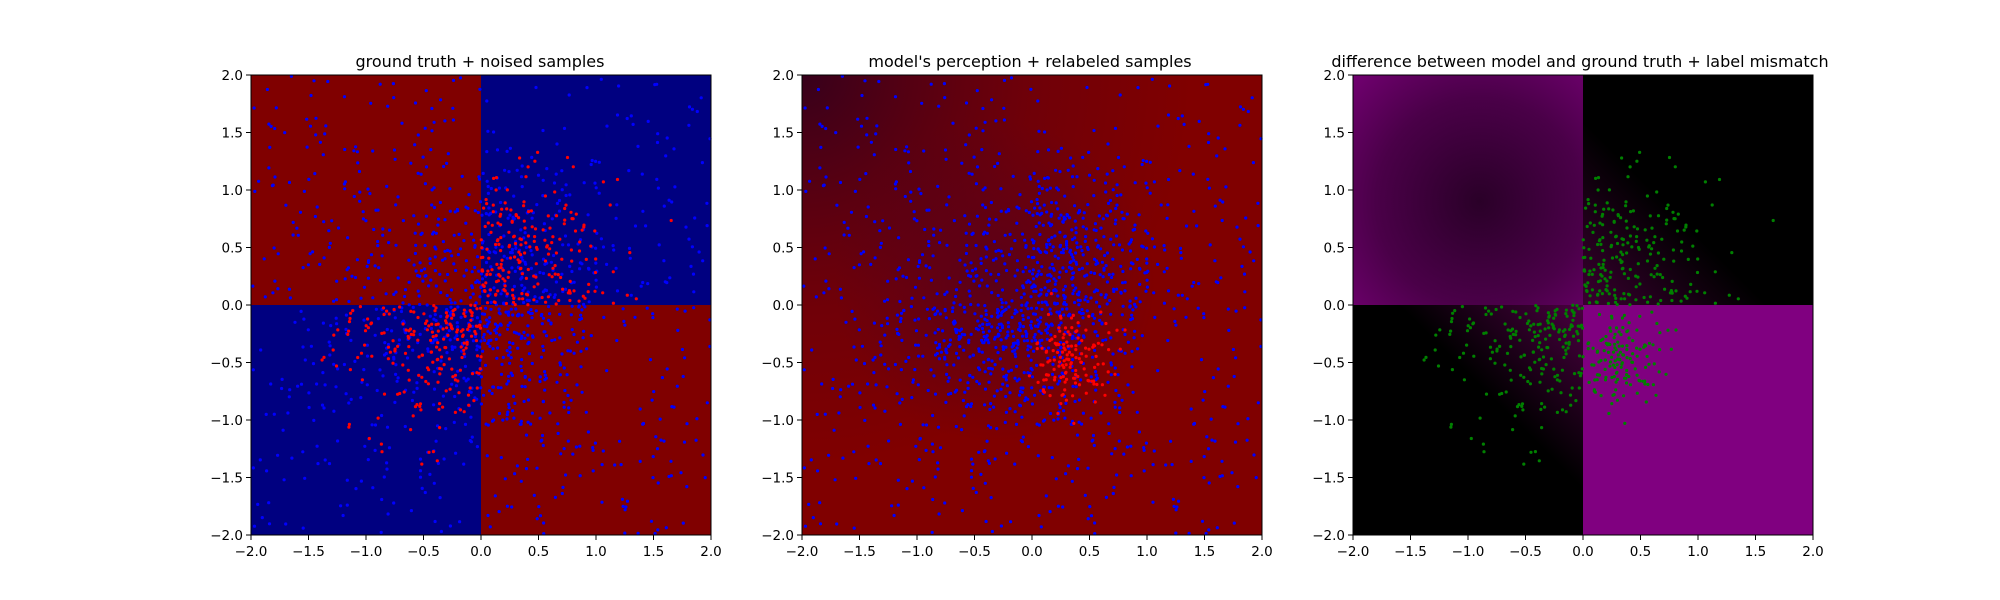 Image resolution: width=2000 pixels, height=600 pixels. What do you see at coordinates (1582, 552) in the screenshot?
I see `x-tick-label: 0.0` at bounding box center [1582, 552].